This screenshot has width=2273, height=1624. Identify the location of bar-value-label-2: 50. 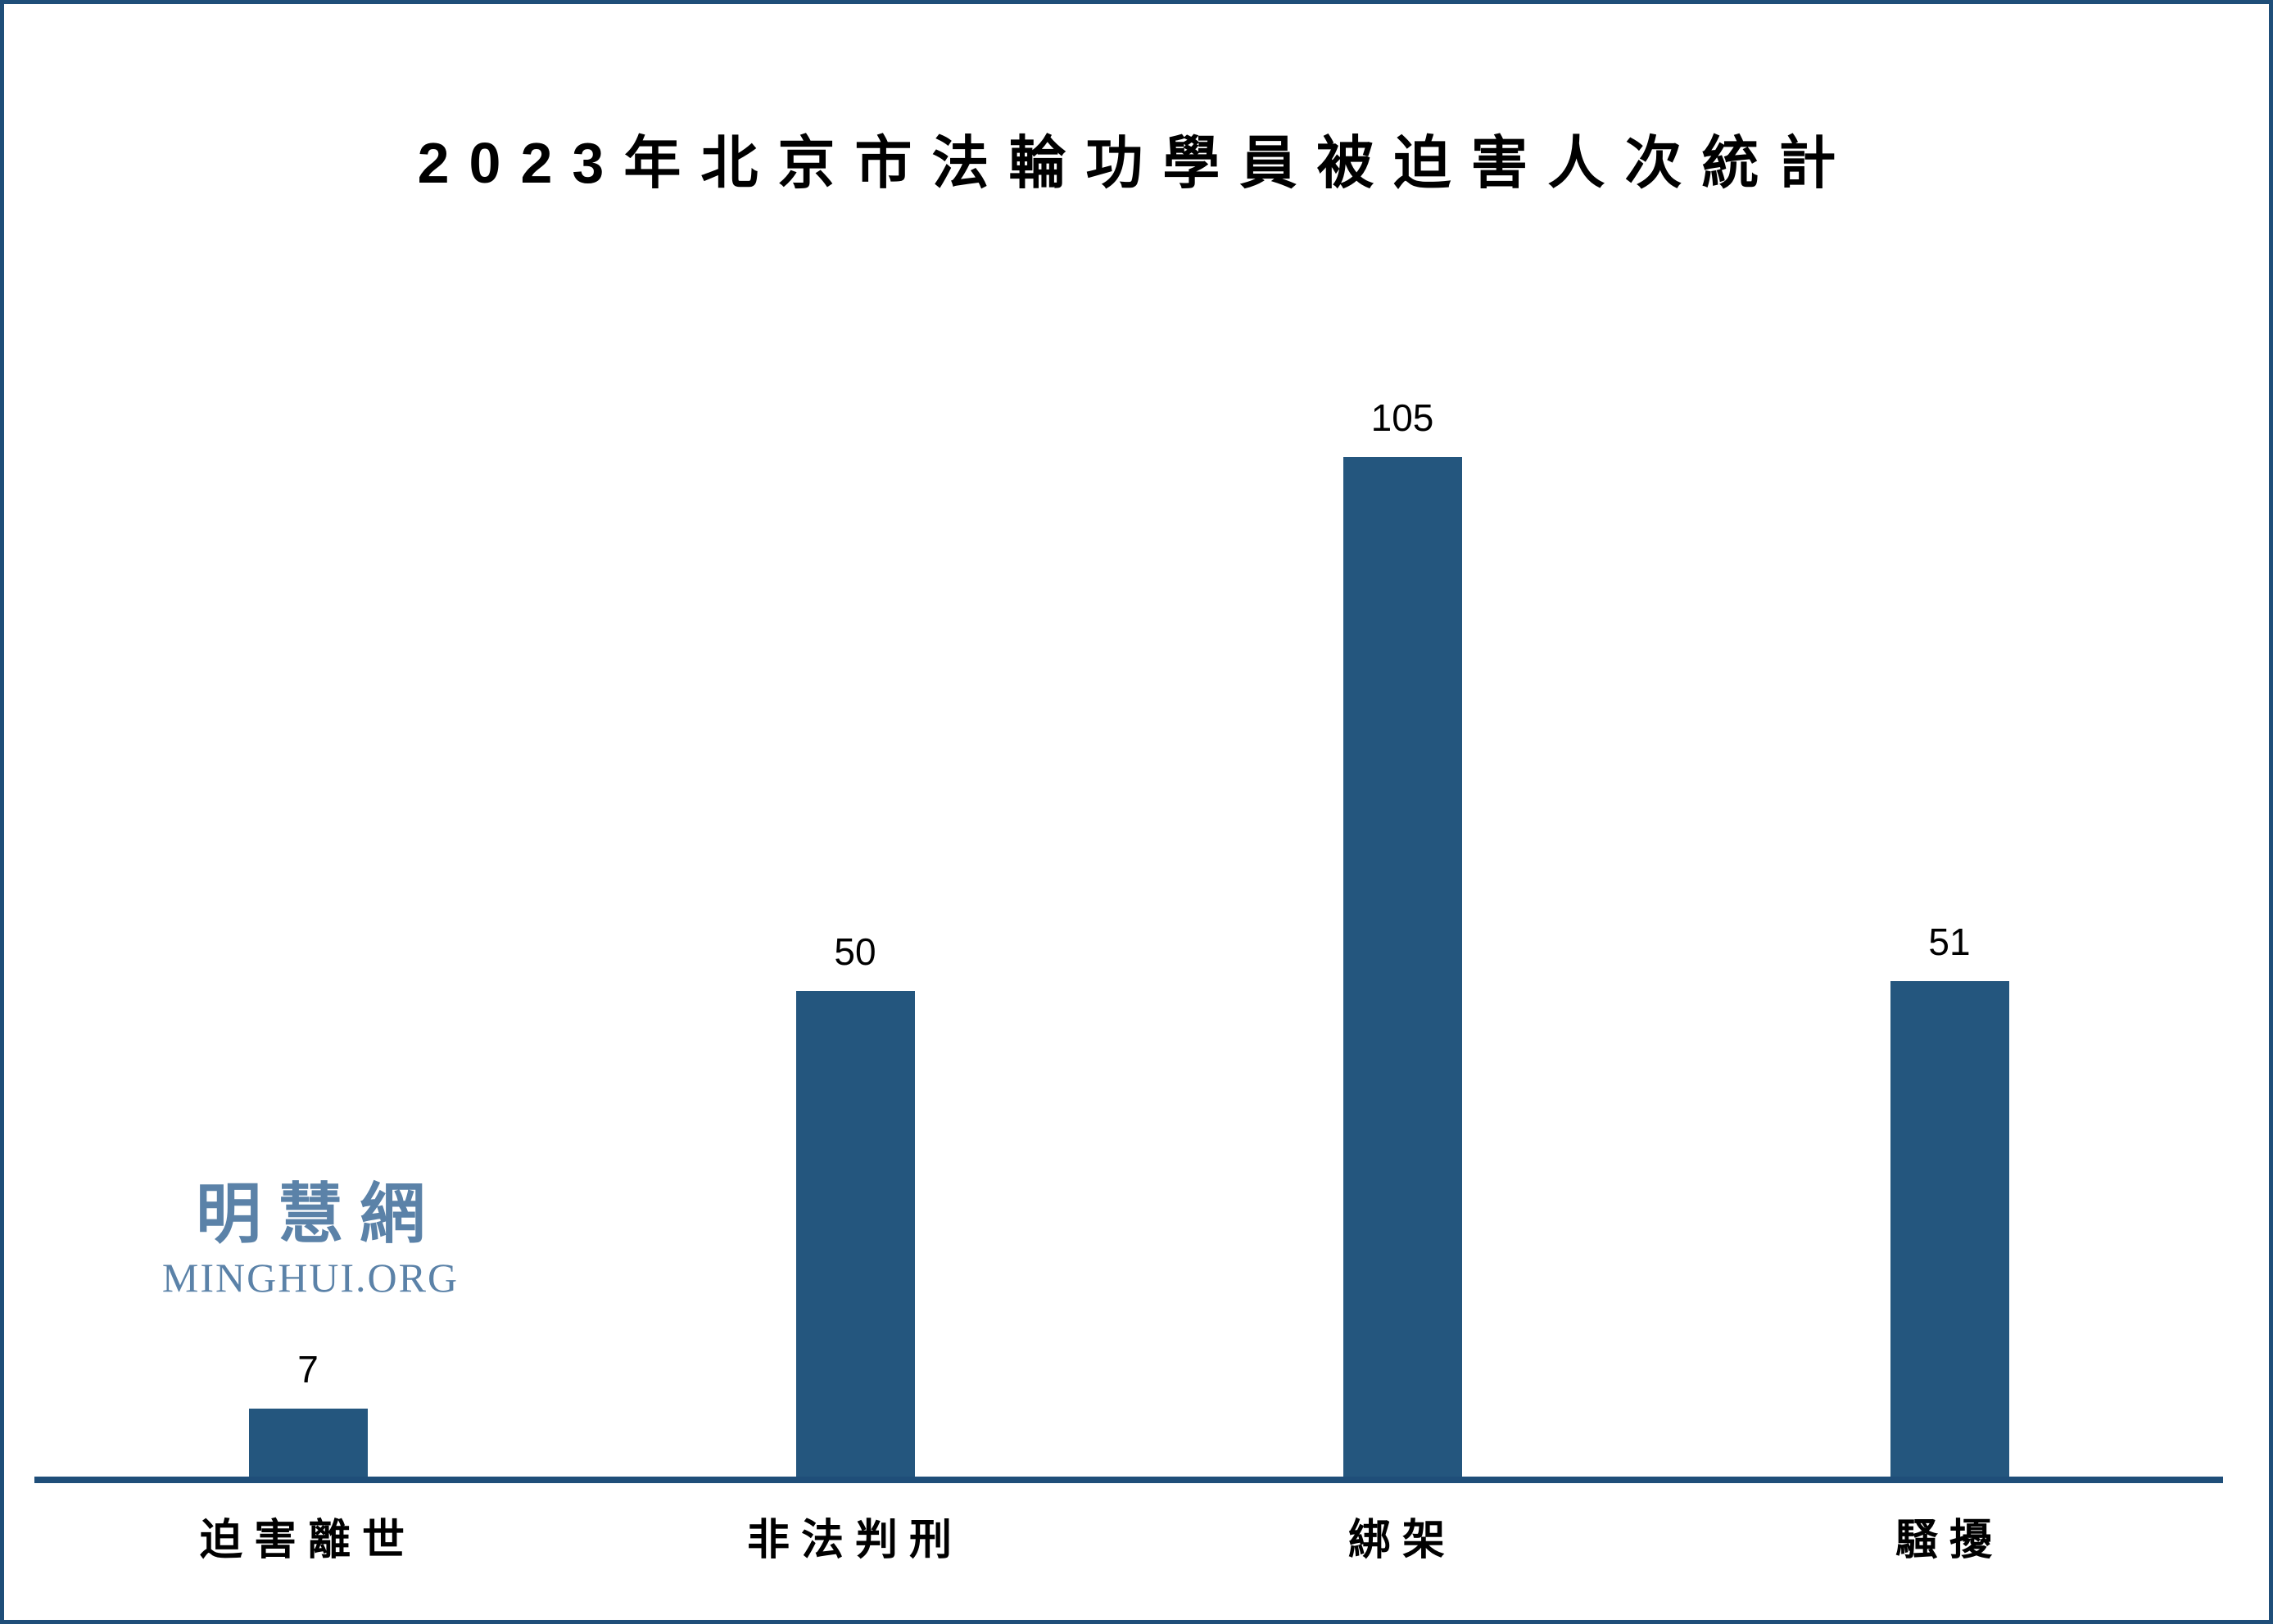
(855, 951).